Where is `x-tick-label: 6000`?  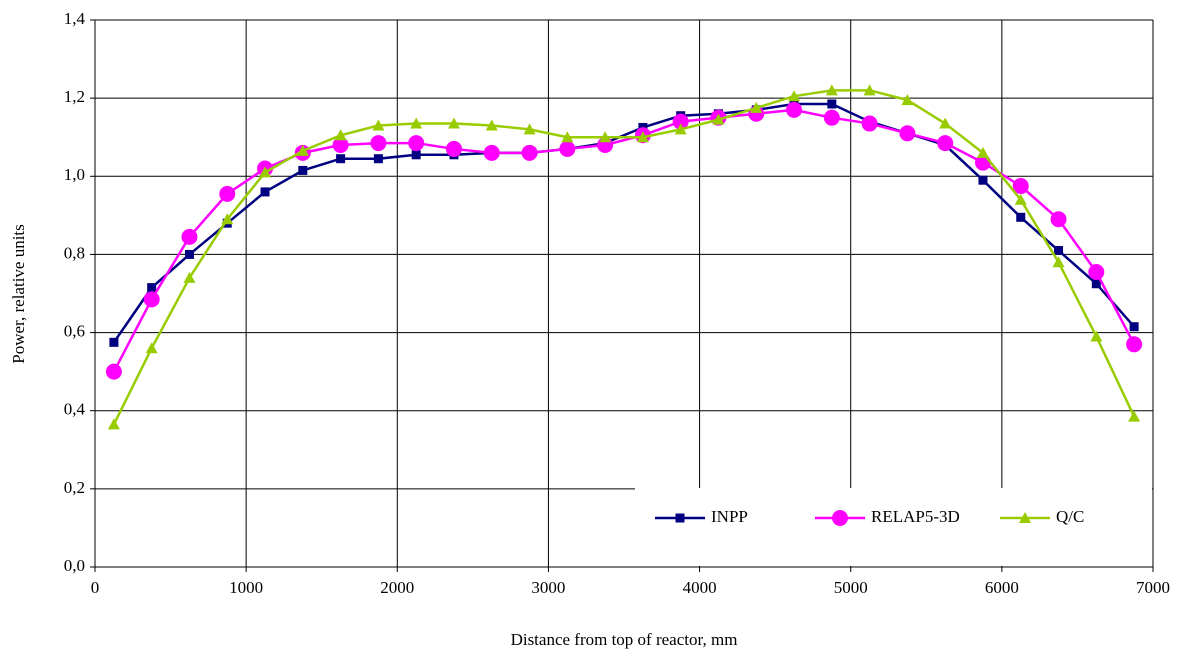 x-tick-label: 6000 is located at coordinates (1002, 587).